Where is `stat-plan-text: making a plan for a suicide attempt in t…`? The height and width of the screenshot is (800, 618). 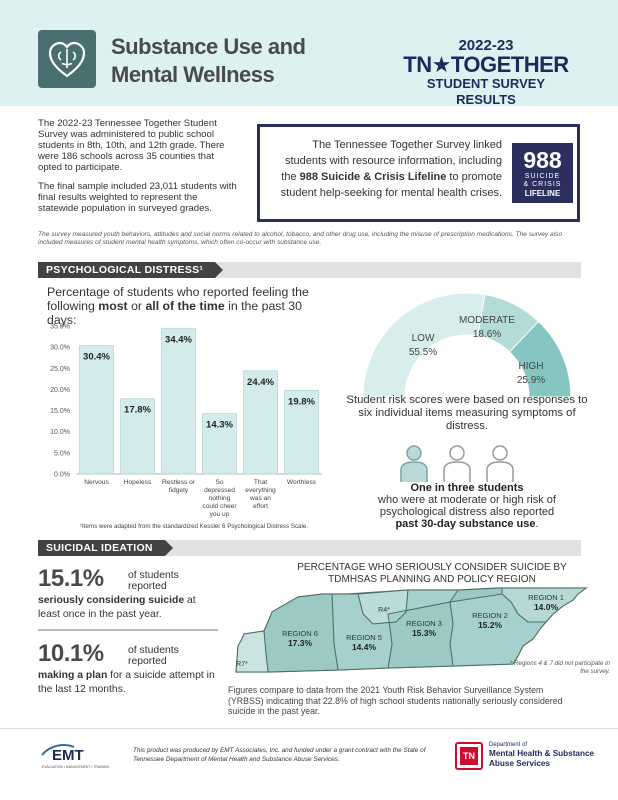 stat-plan-text: making a plan for a suicide attempt in t… is located at coordinates (129, 683).